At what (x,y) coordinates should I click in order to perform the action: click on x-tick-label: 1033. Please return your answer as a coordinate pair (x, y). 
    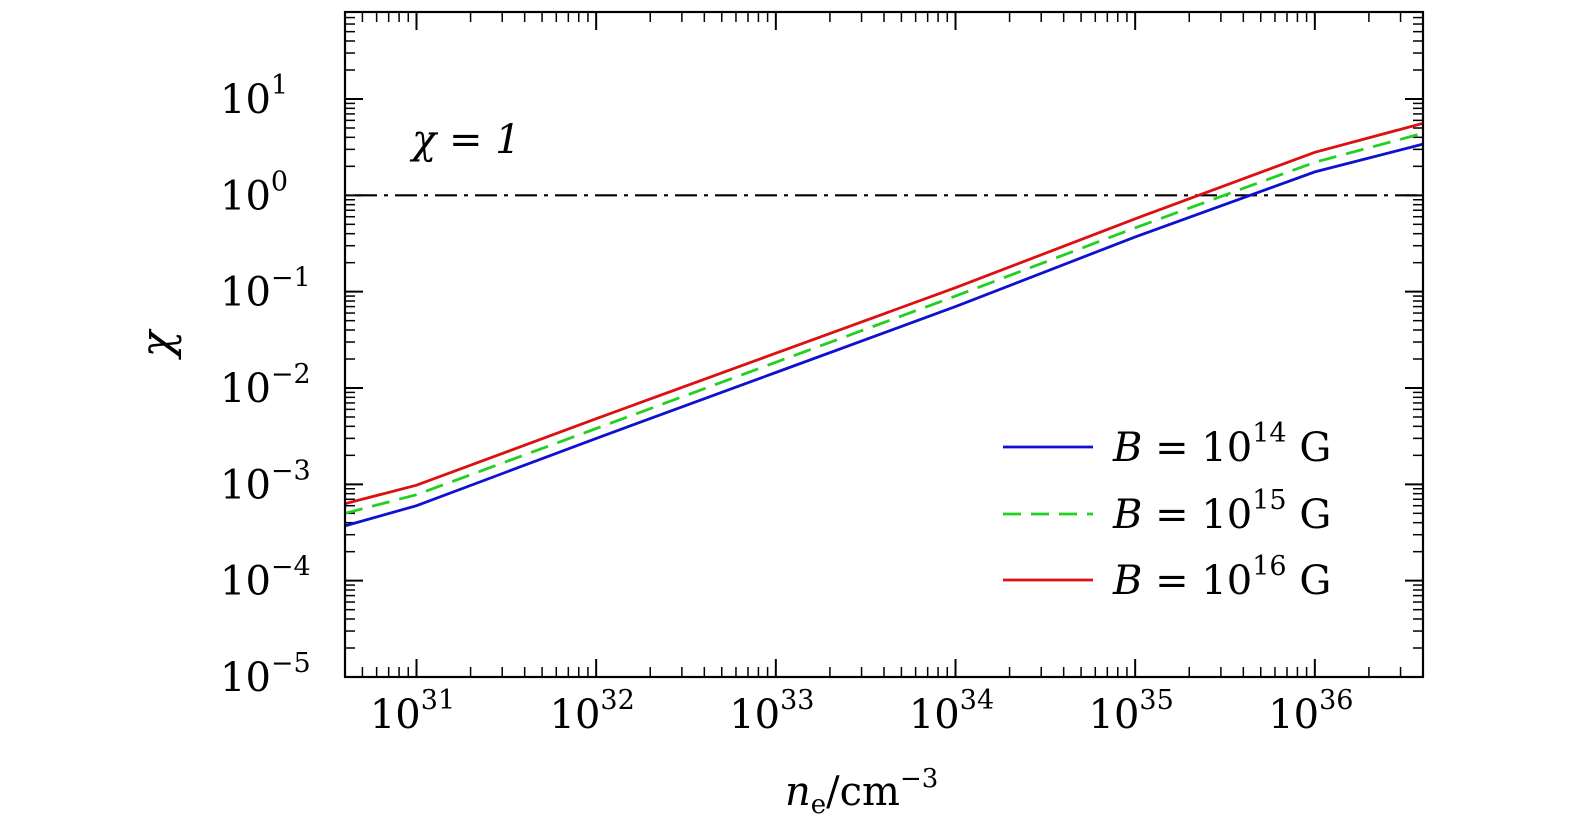
    Looking at the image, I should click on (771, 711).